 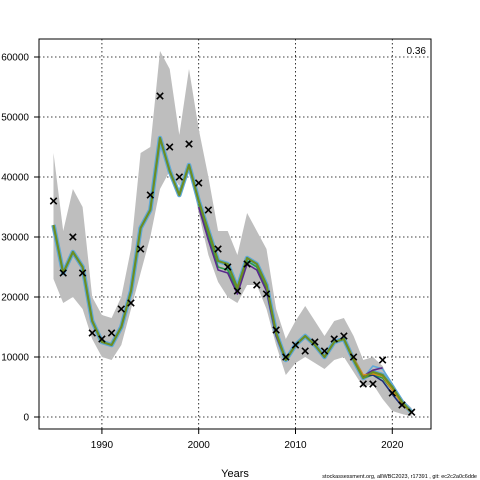 What do you see at coordinates (15, 358) in the screenshot?
I see `y-tick-label: 10000` at bounding box center [15, 358].